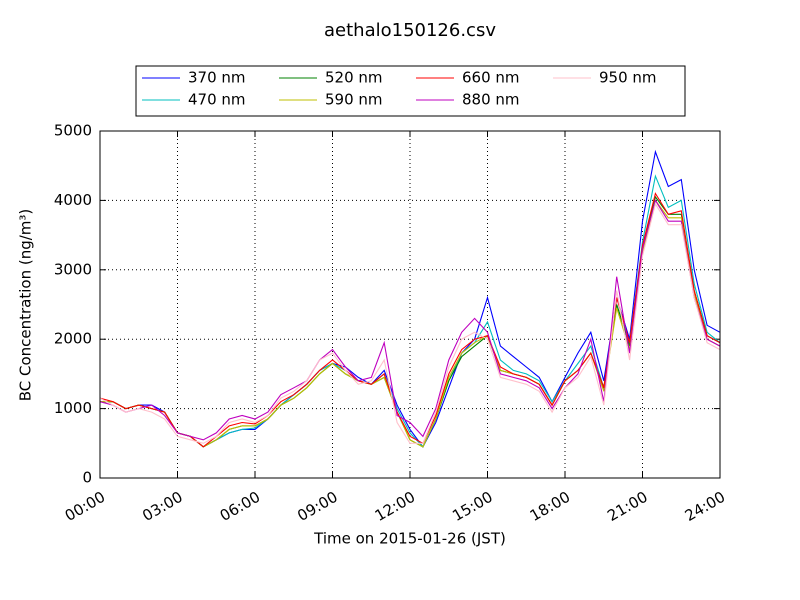 The image size is (800, 600). What do you see at coordinates (354, 100) in the screenshot?
I see `legend-label: 590 nm` at bounding box center [354, 100].